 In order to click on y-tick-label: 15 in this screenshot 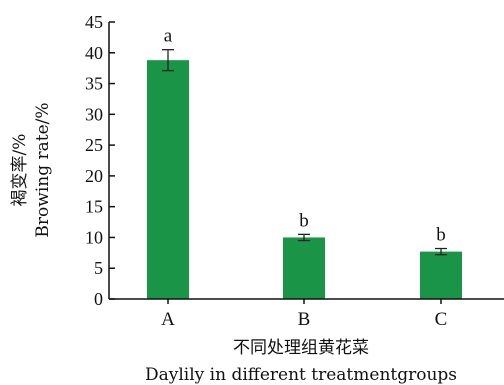, I will do `click(94, 207)`.